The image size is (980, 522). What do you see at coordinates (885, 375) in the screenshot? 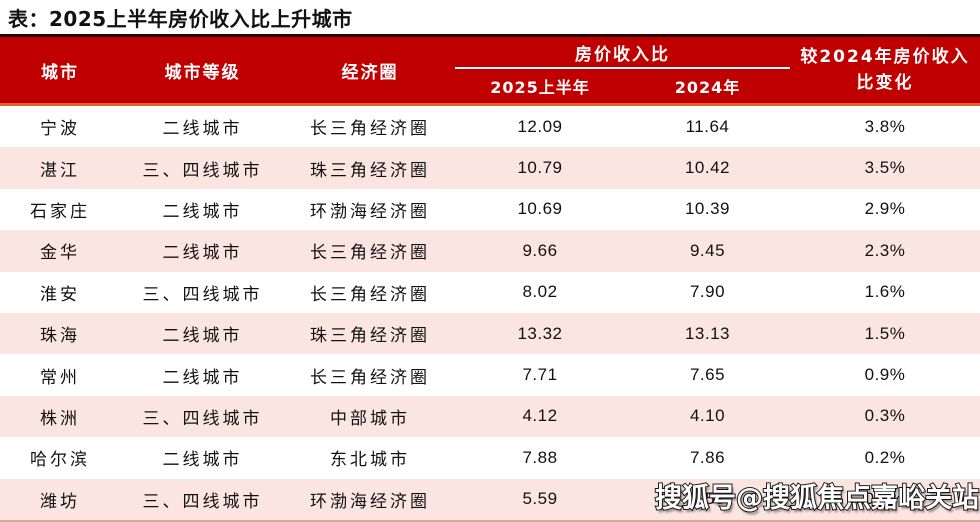
I see `cell-change: 0.9%` at bounding box center [885, 375].